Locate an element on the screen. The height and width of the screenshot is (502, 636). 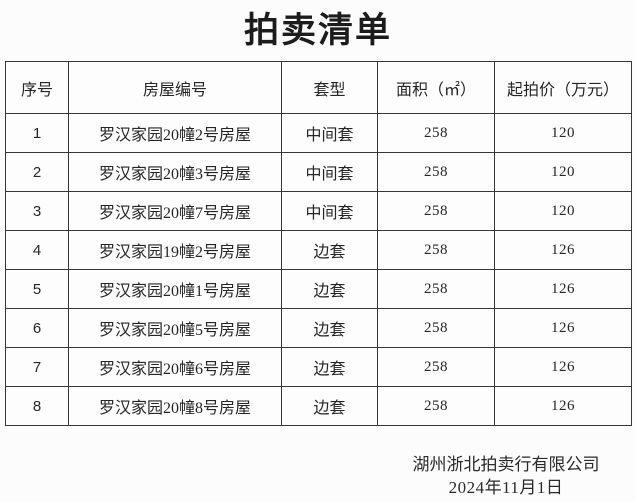
table-row: 4 罗汉家园19幢2号房屋 边套 258 126 is located at coordinates (318, 250).